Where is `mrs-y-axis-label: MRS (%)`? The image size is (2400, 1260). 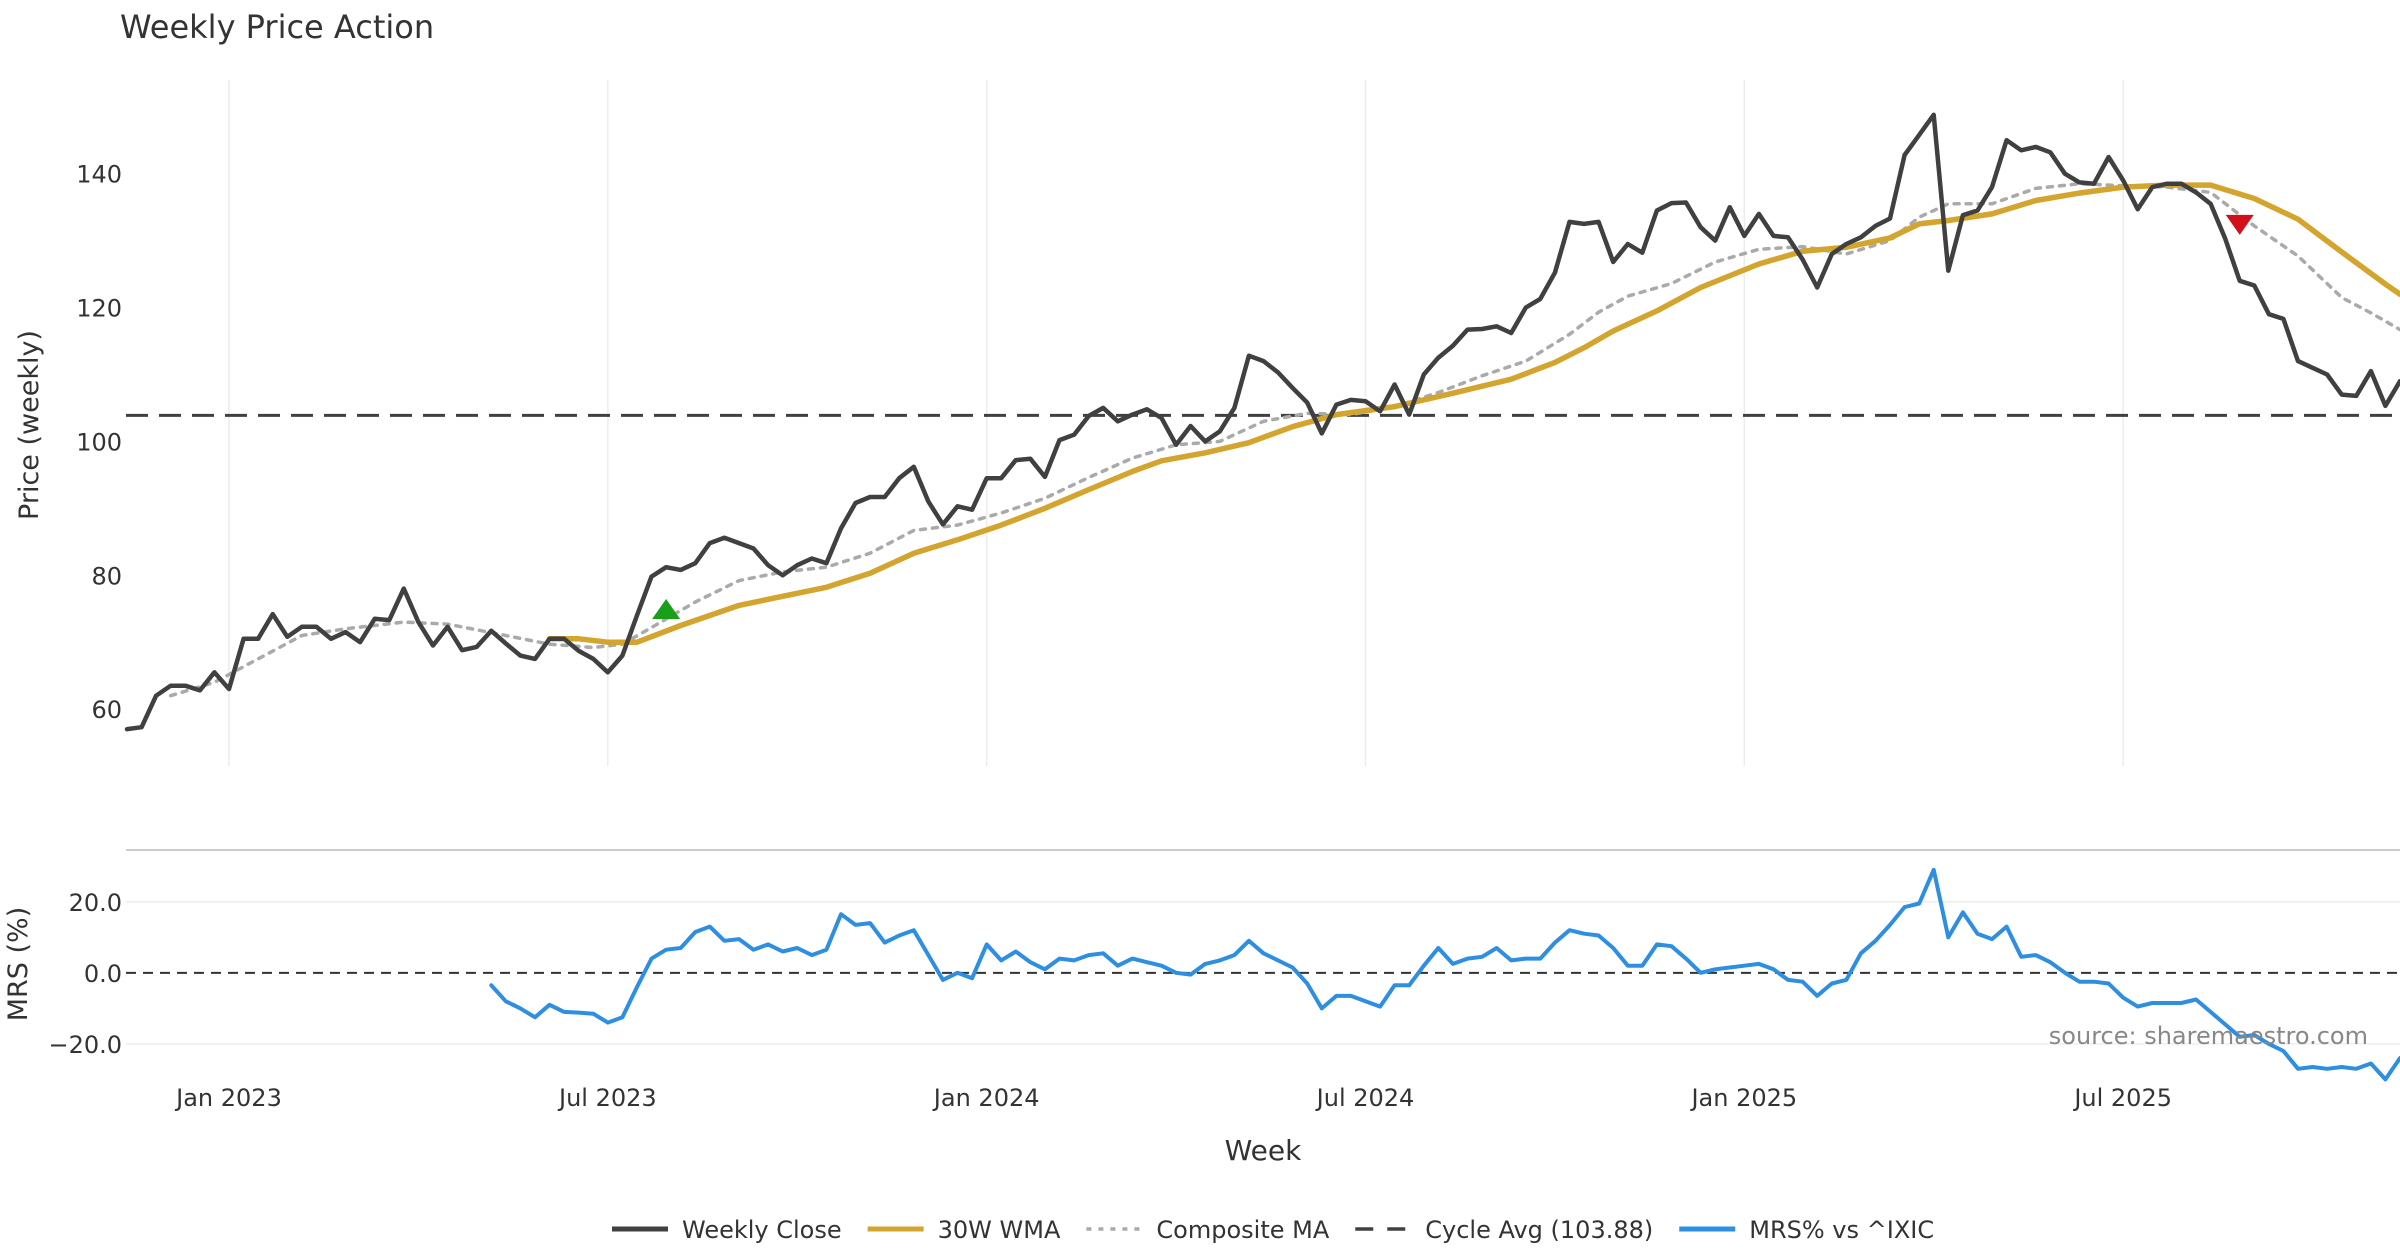 mrs-y-axis-label: MRS (%) is located at coordinates (18, 964).